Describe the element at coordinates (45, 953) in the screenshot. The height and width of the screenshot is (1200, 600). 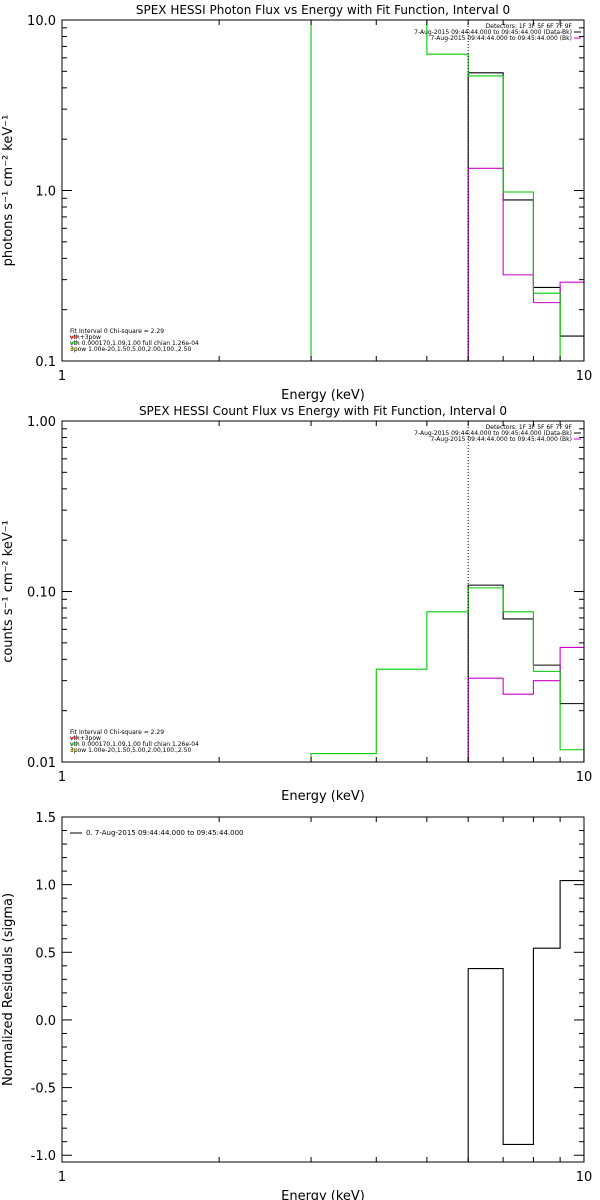
I see `y-tick-label: 0.5` at that location.